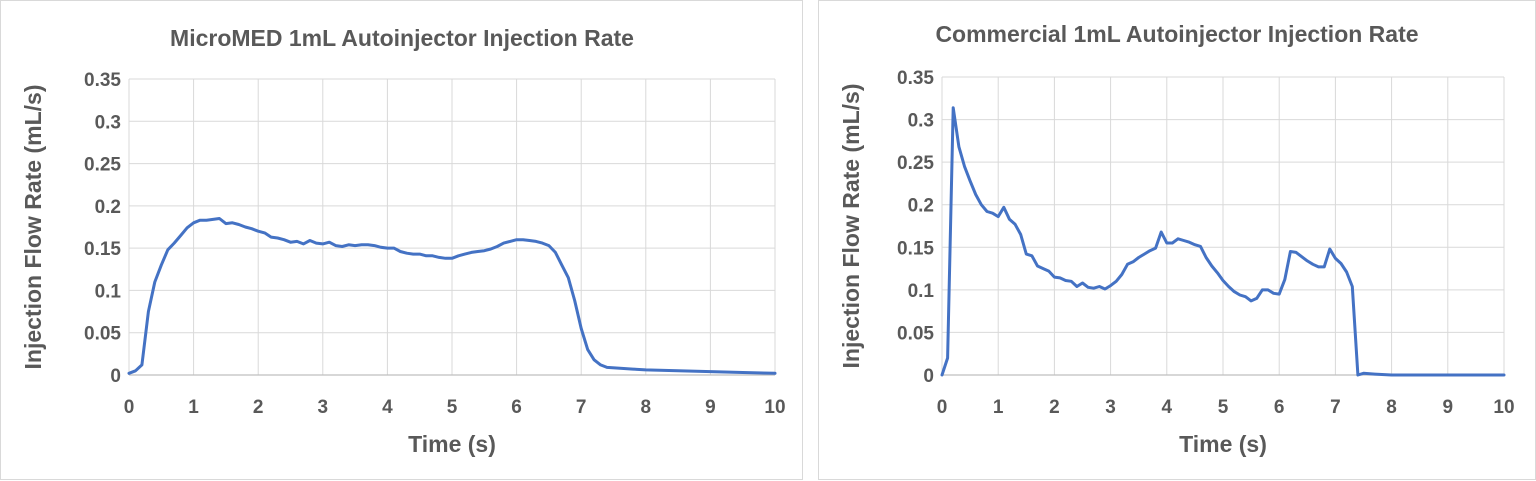 This screenshot has width=1536, height=481. What do you see at coordinates (452, 296) in the screenshot?
I see `series-line-micromed` at bounding box center [452, 296].